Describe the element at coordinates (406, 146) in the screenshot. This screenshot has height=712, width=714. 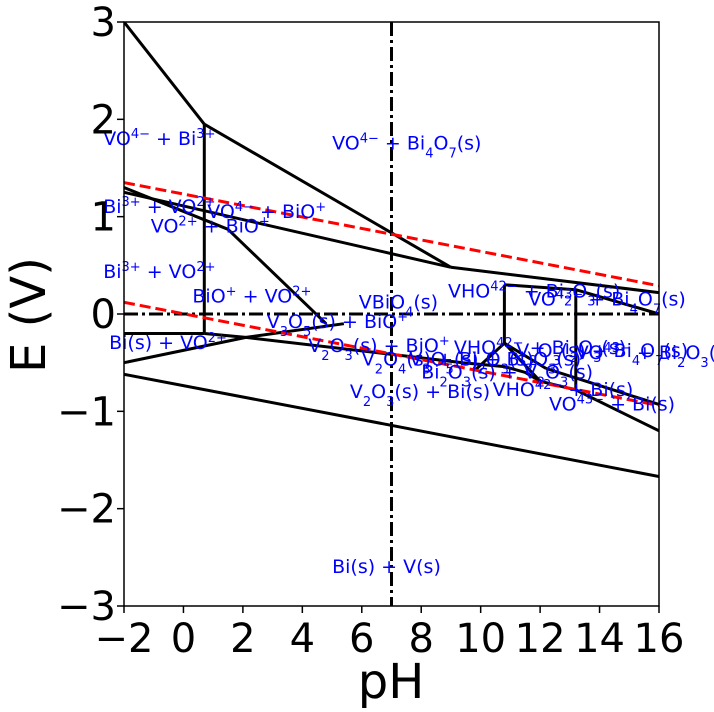
I see `region-label: VO4− + Bi4O7(s)` at that location.